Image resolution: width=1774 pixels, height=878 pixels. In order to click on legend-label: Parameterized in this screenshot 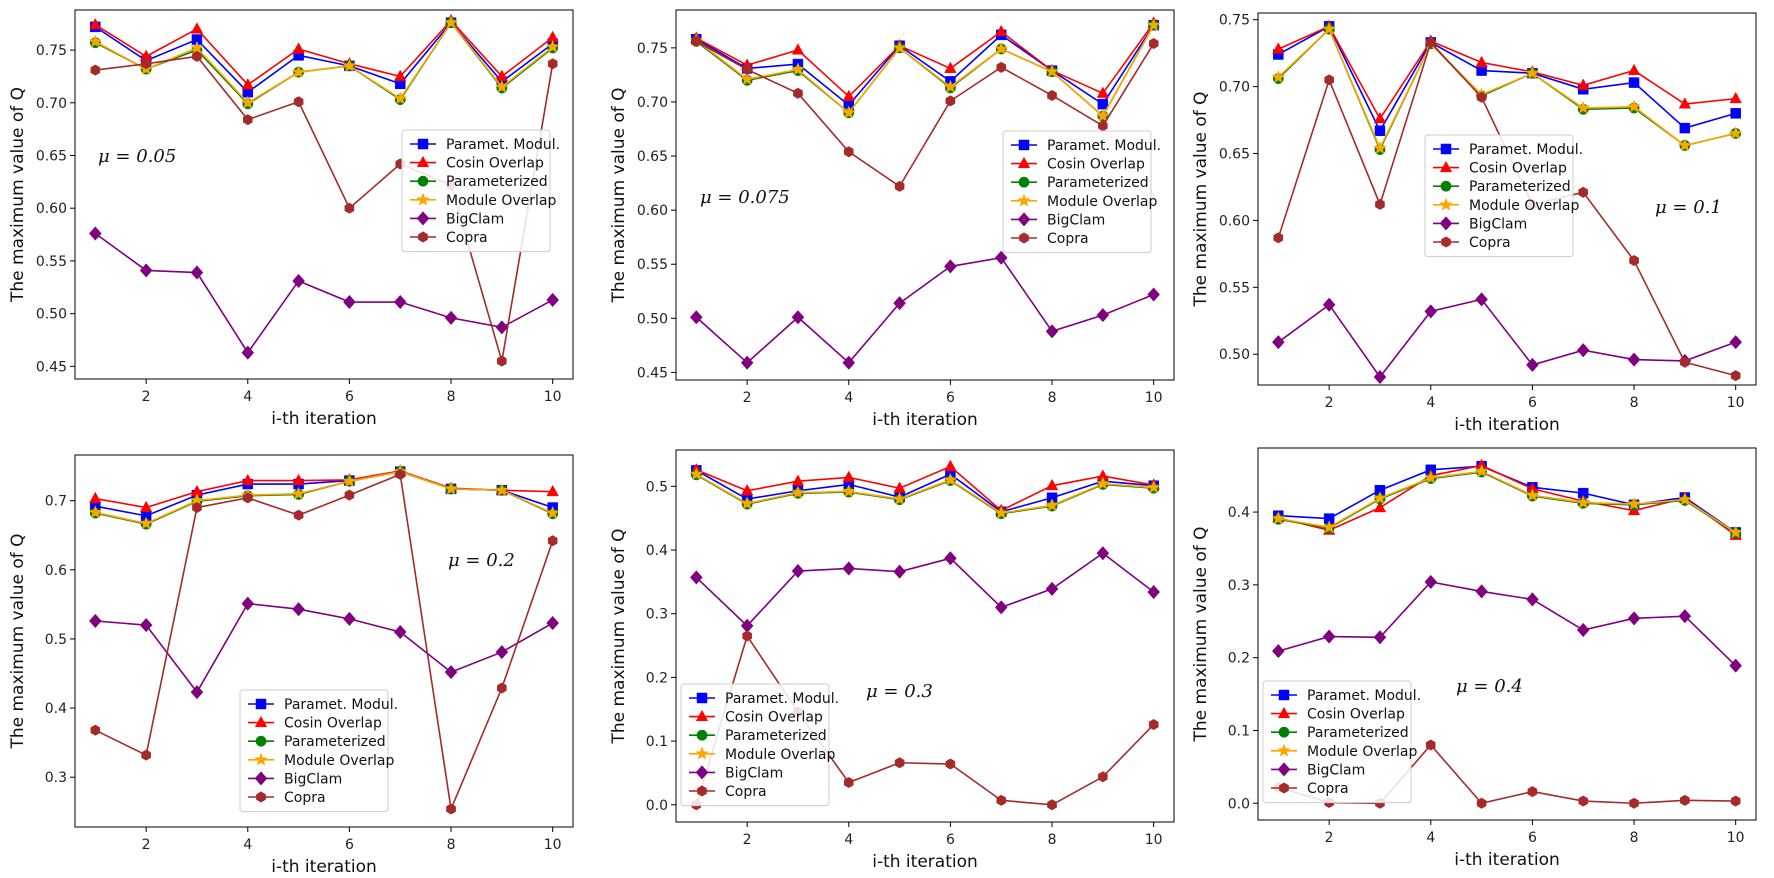, I will do `click(497, 182)`.